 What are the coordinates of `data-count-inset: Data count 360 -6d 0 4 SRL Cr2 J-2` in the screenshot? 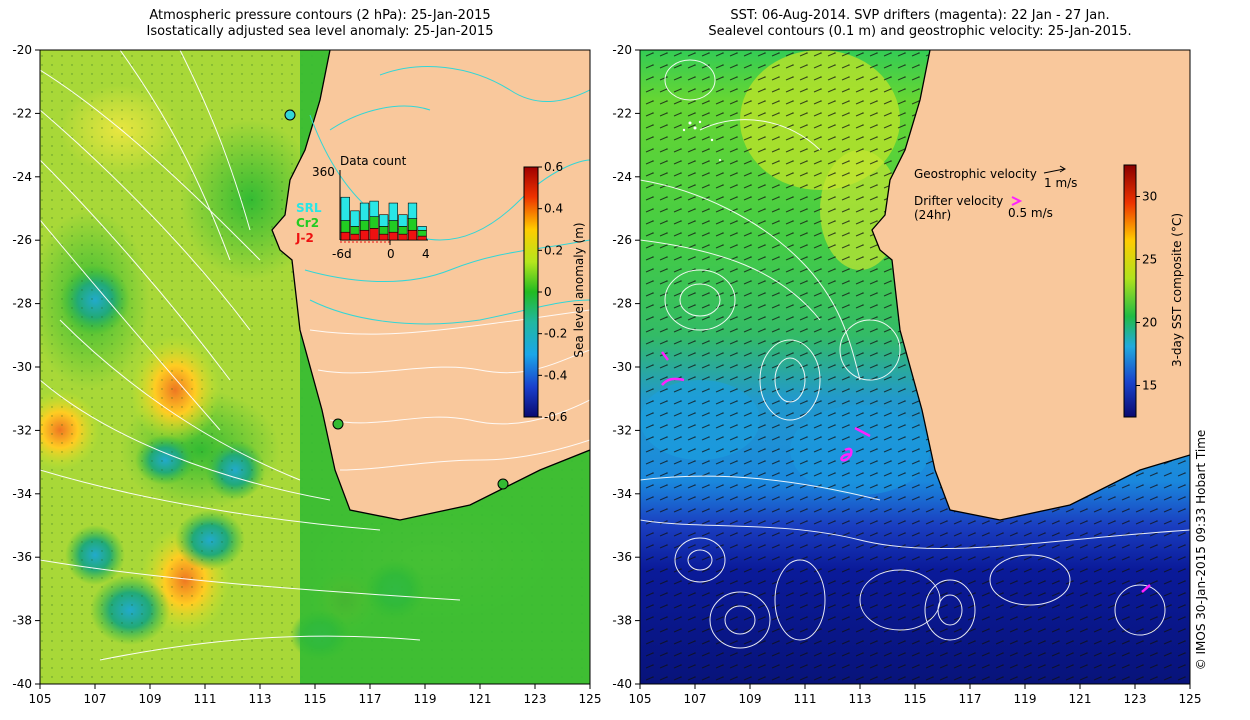 It's located at (362, 207).